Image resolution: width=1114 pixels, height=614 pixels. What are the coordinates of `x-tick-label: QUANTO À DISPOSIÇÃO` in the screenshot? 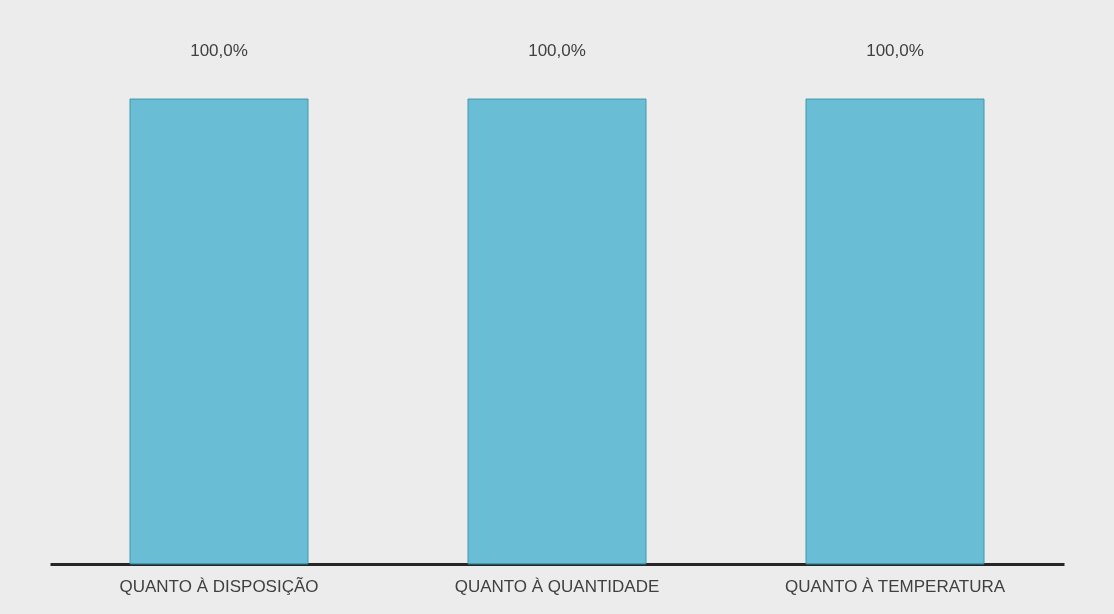 It's located at (219, 586).